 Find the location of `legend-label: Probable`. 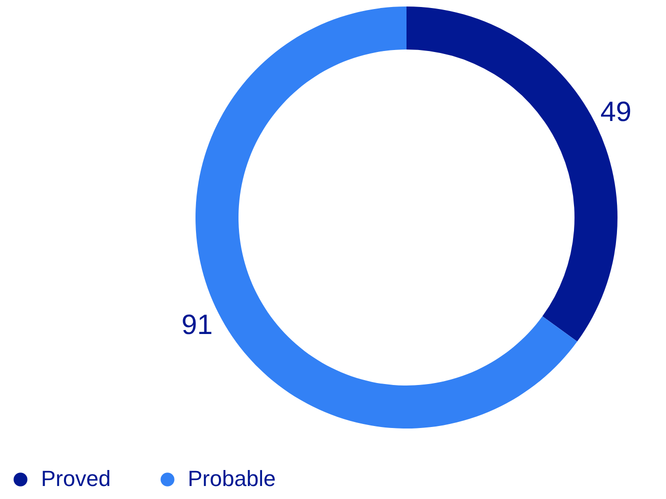

legend-label: Probable is located at coordinates (232, 479).